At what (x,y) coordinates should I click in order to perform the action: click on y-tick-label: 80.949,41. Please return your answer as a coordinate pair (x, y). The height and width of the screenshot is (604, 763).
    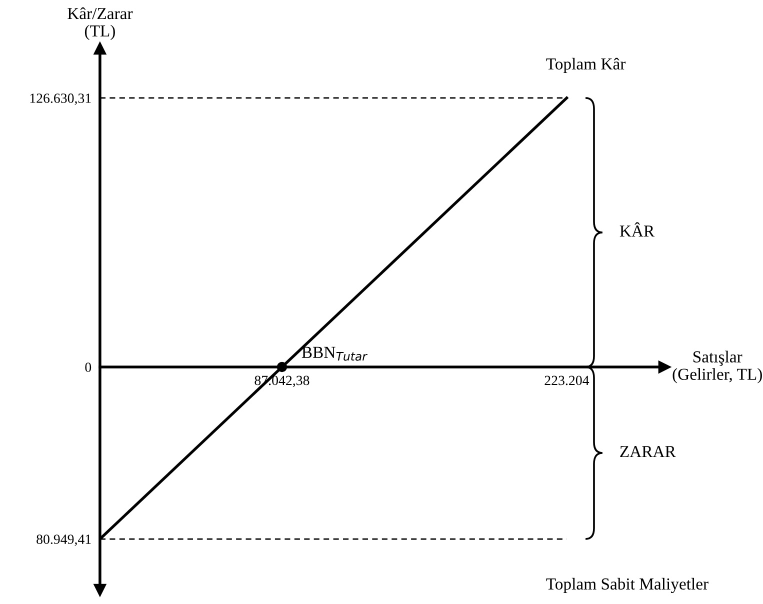
    Looking at the image, I should click on (63, 540).